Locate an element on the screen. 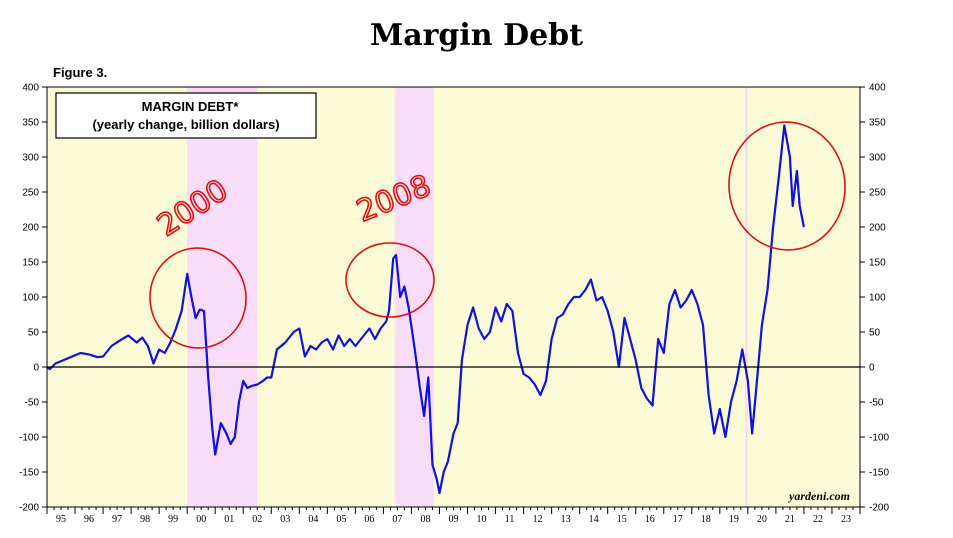 This screenshot has height=538, width=953. x-tick-label: 13 is located at coordinates (566, 519).